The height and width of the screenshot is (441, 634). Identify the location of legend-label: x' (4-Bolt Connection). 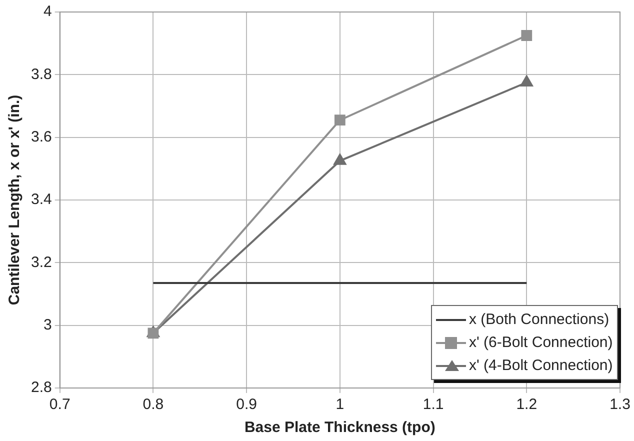
(541, 366).